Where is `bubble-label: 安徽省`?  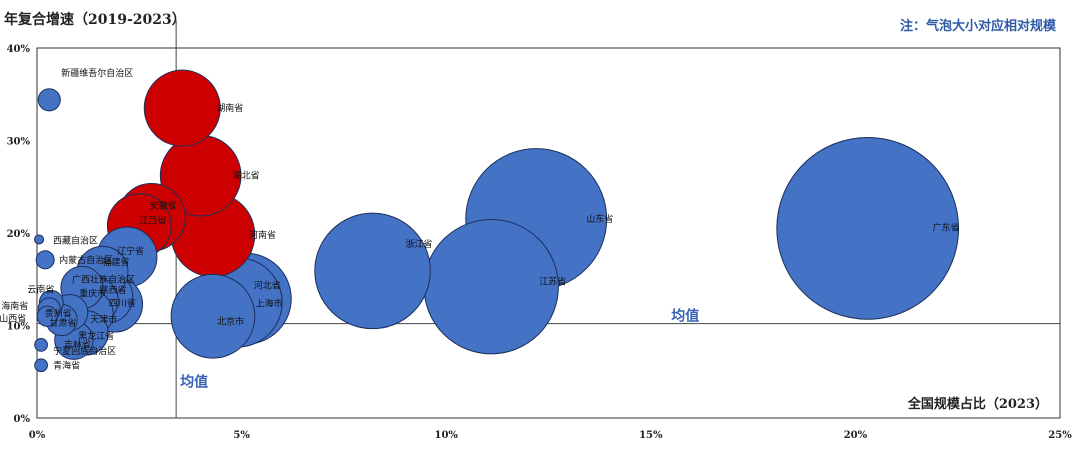 bubble-label: 安徽省 is located at coordinates (163, 205).